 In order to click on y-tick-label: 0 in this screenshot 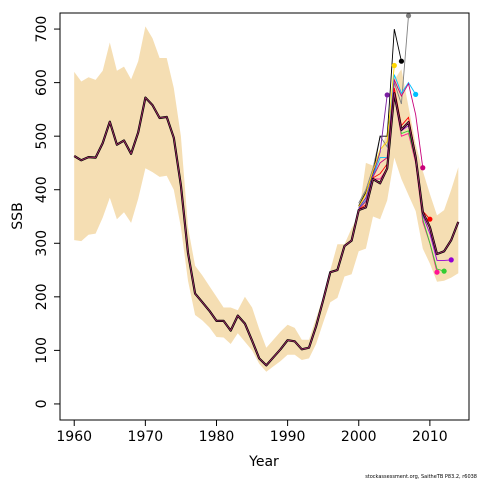, I will do `click(42, 403)`.